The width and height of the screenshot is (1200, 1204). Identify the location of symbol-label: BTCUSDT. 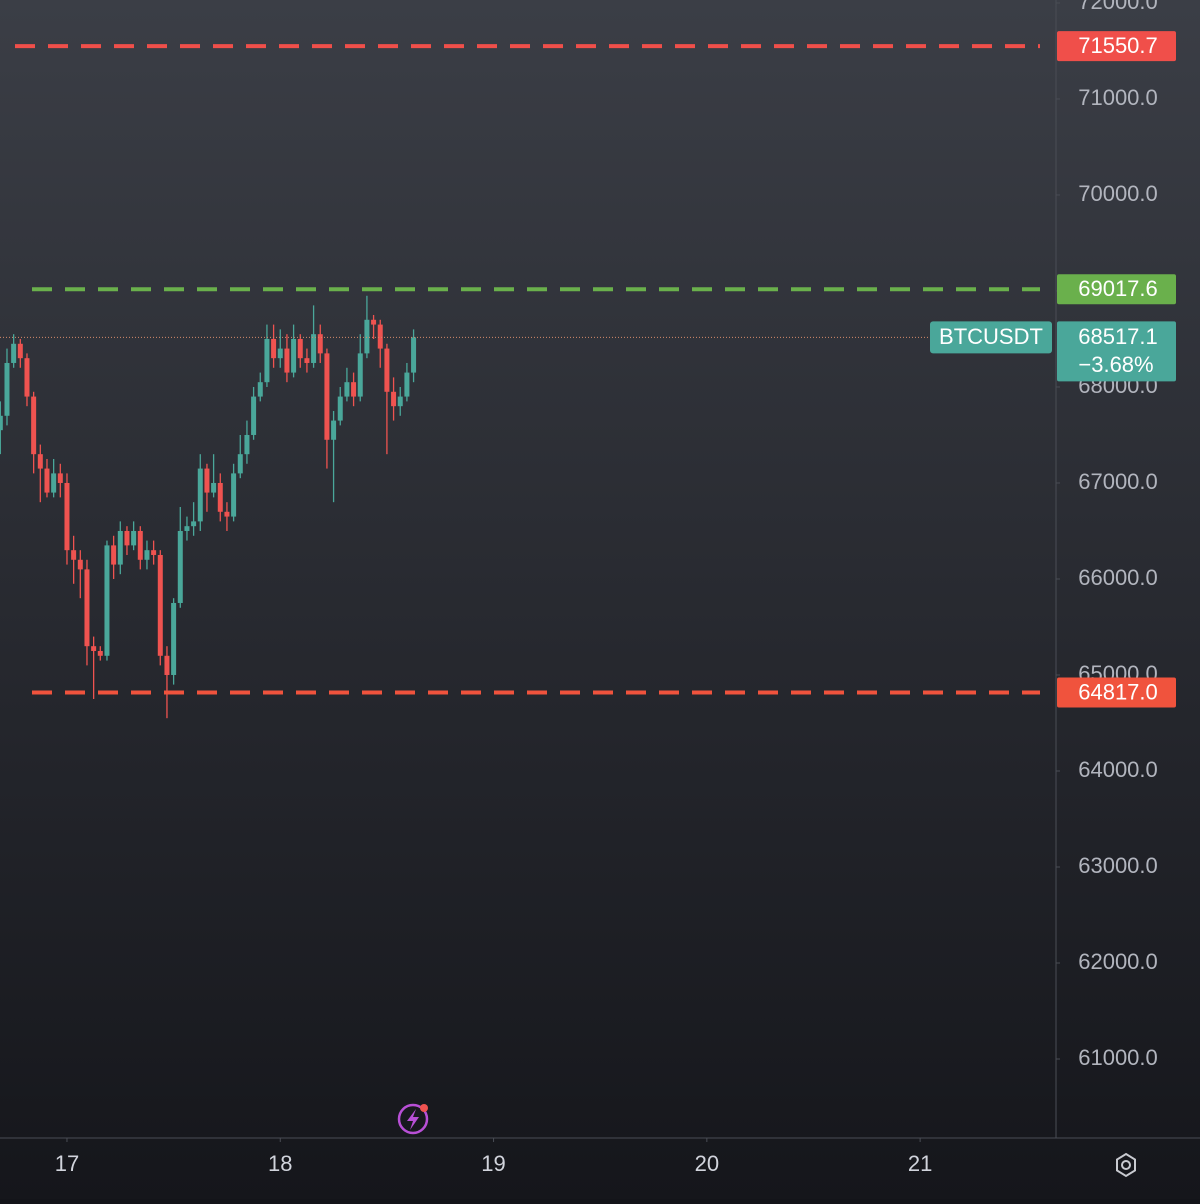
(991, 336).